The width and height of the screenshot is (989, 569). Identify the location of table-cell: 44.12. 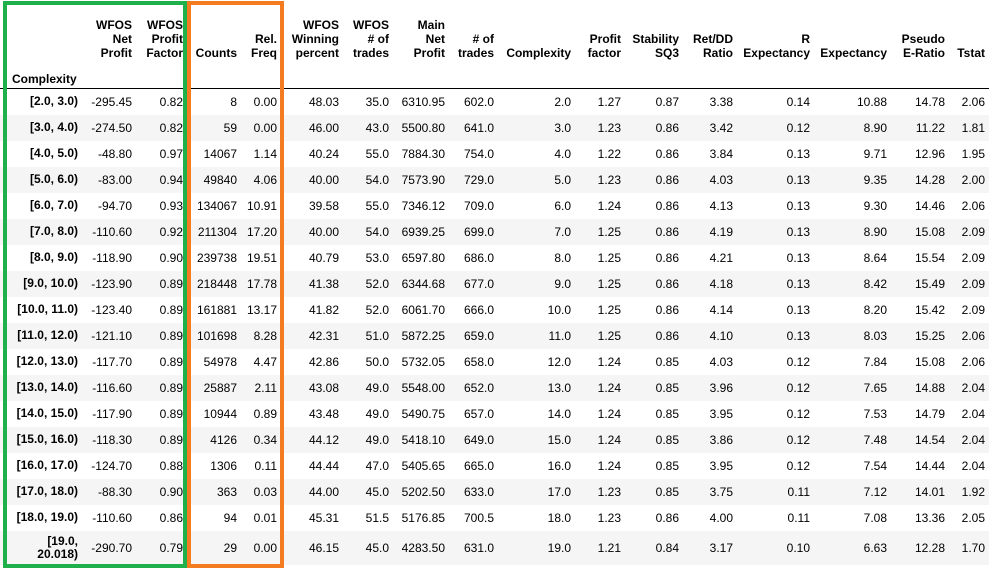
(323, 439).